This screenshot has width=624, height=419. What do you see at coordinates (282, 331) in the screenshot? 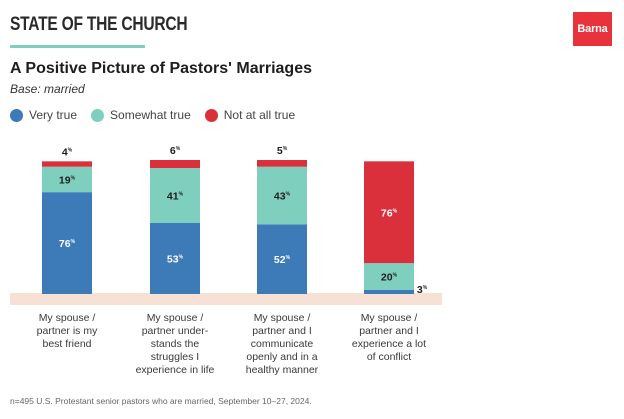
I see `category-label-3-line-2: partner and I` at bounding box center [282, 331].